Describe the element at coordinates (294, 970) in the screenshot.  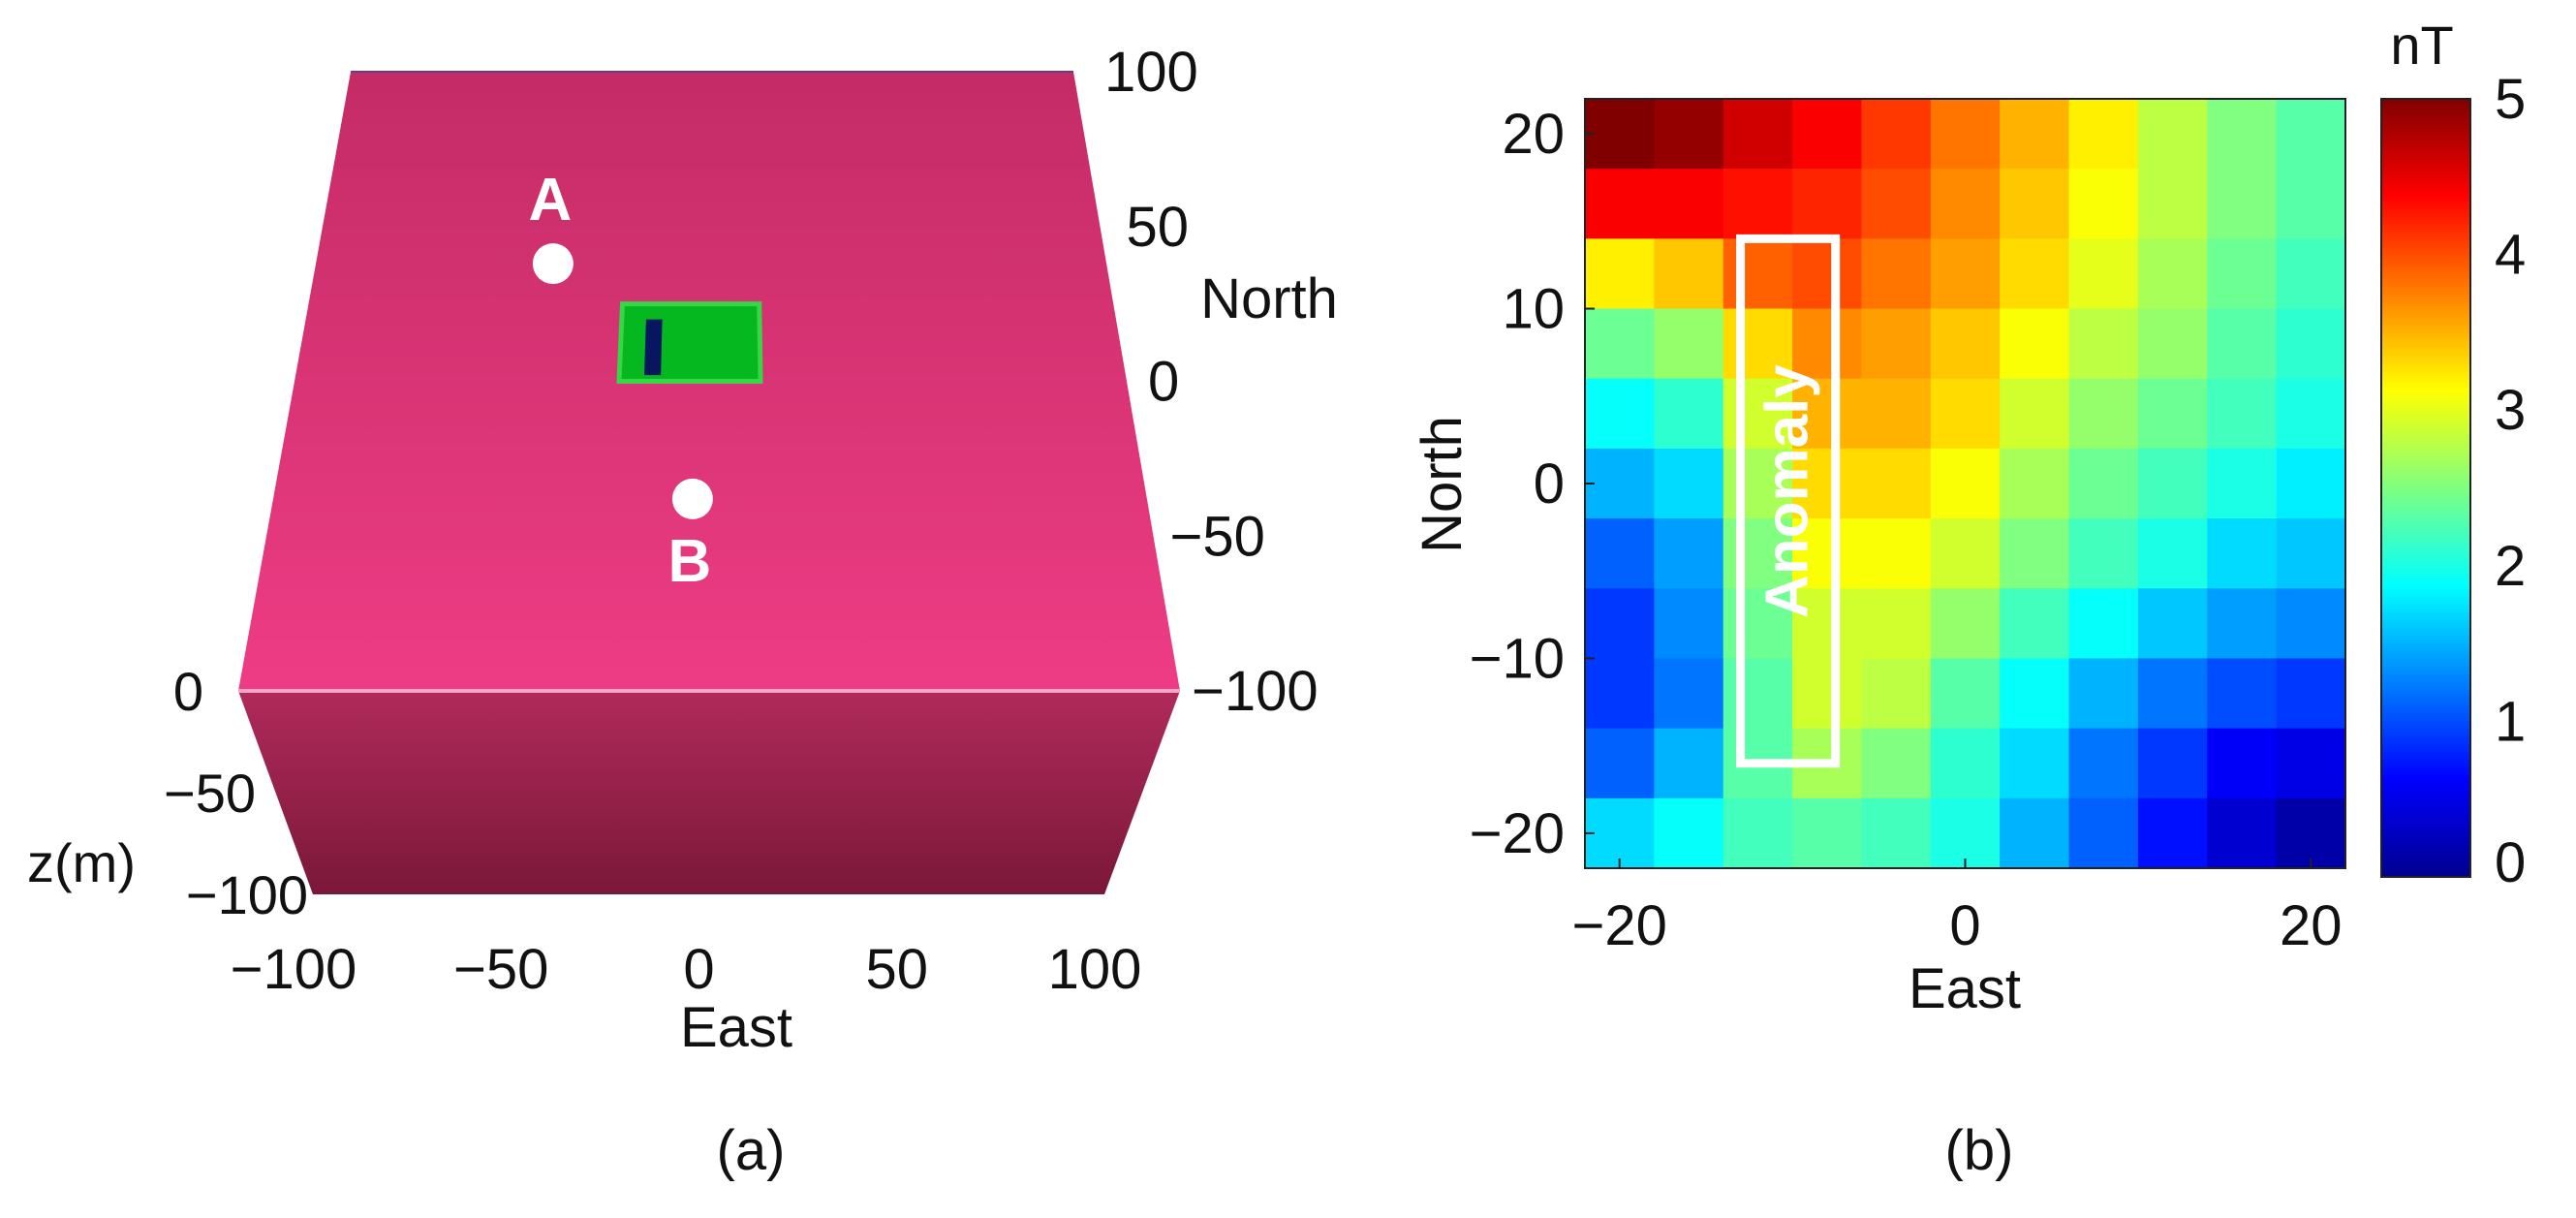
I see `east-tick-label: −100` at that location.